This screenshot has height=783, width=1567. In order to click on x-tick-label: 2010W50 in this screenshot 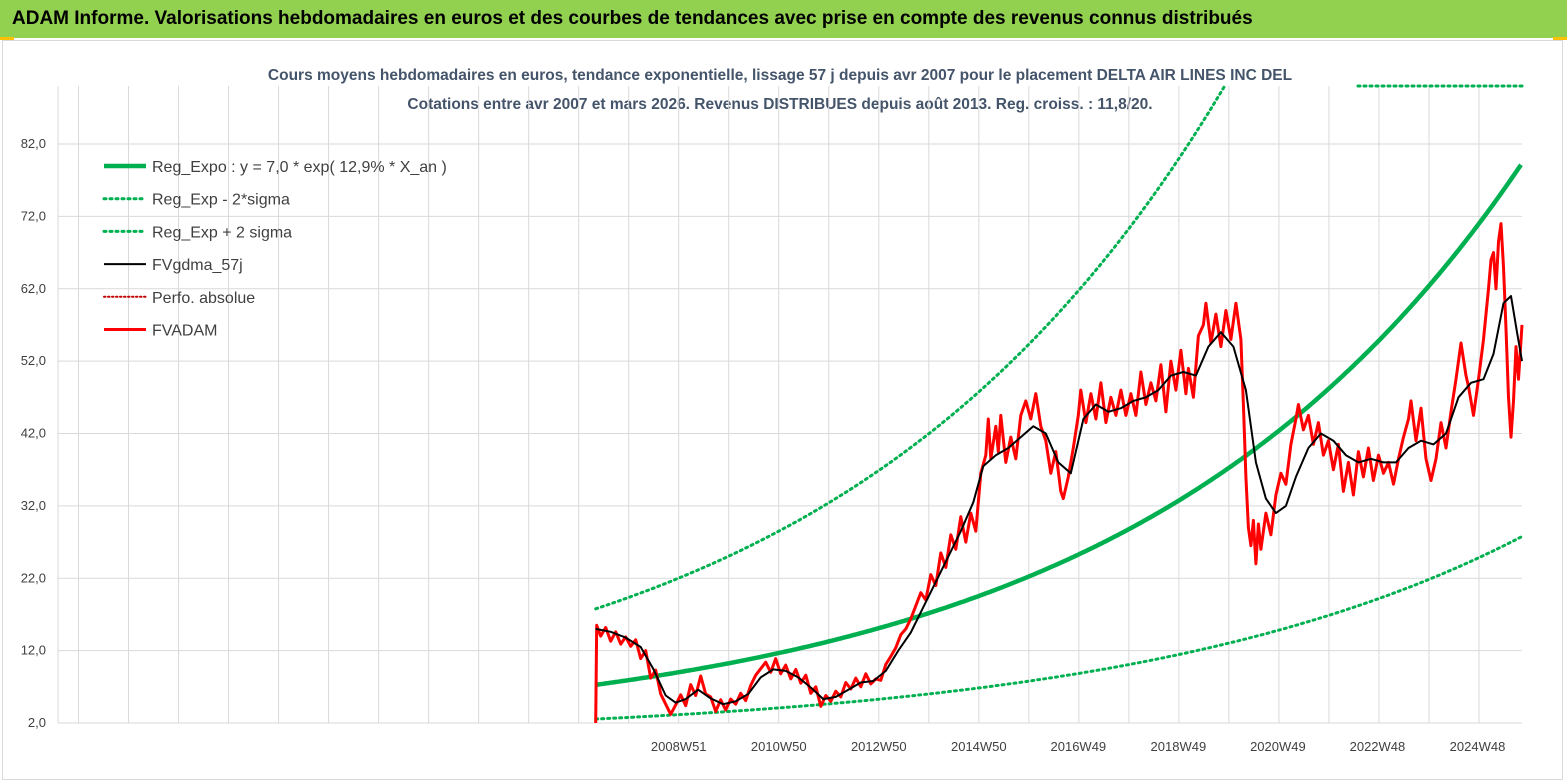, I will do `click(779, 746)`.